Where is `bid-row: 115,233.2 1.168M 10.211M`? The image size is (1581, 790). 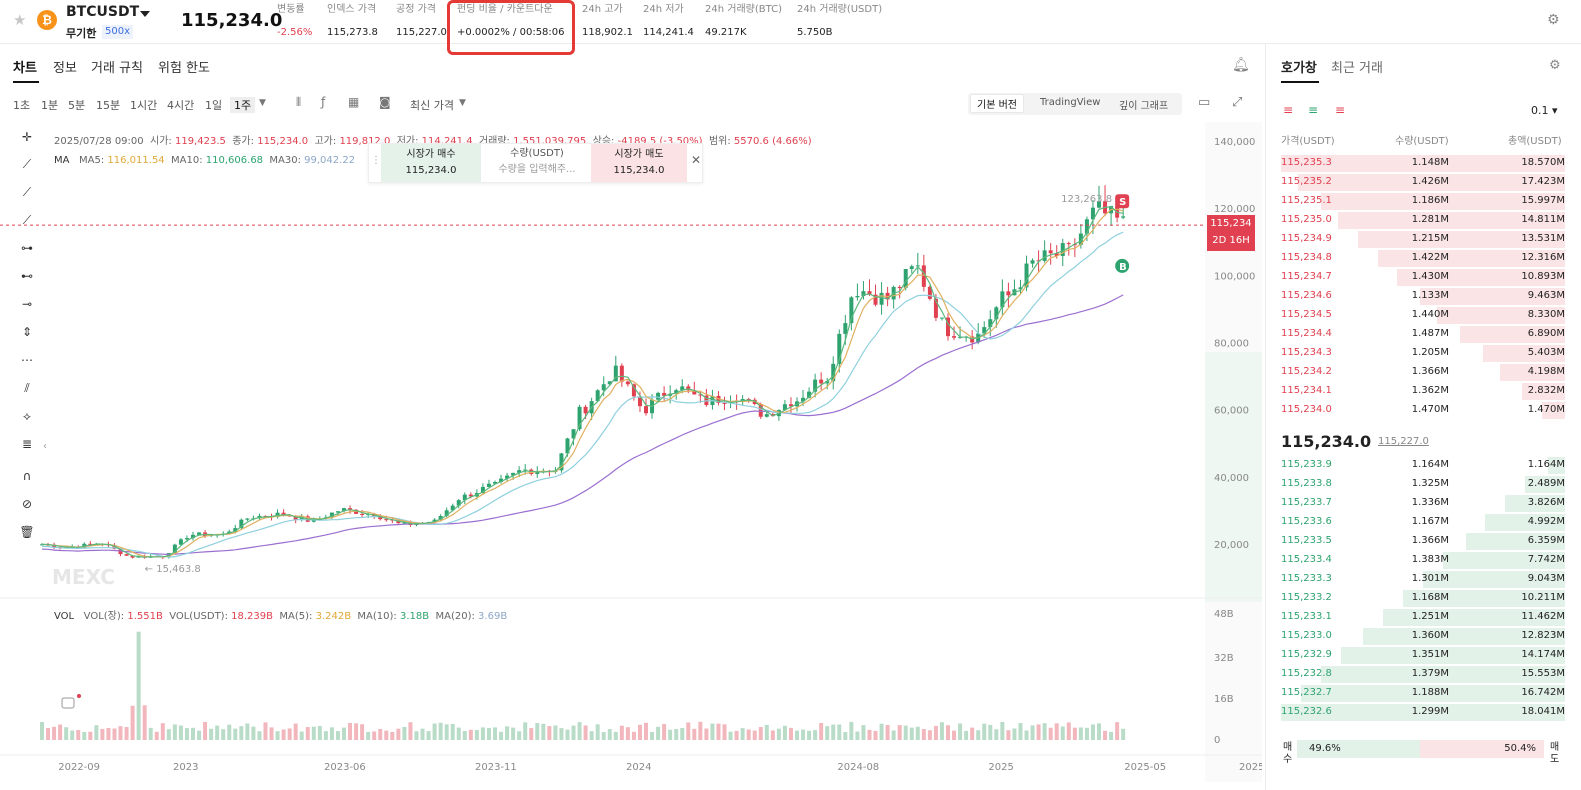
bid-row: 115,233.2 1.168M 10.211M is located at coordinates (1423, 598).